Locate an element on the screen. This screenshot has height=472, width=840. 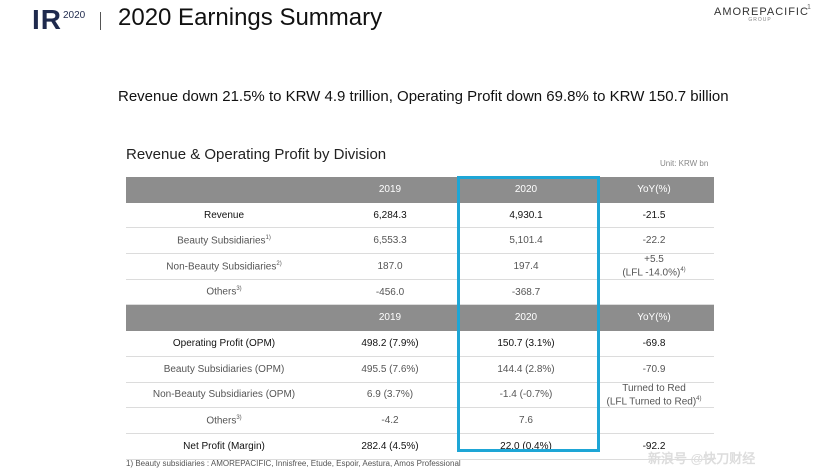
value-2019: 282.4 (4.5%) is located at coordinates (390, 446).